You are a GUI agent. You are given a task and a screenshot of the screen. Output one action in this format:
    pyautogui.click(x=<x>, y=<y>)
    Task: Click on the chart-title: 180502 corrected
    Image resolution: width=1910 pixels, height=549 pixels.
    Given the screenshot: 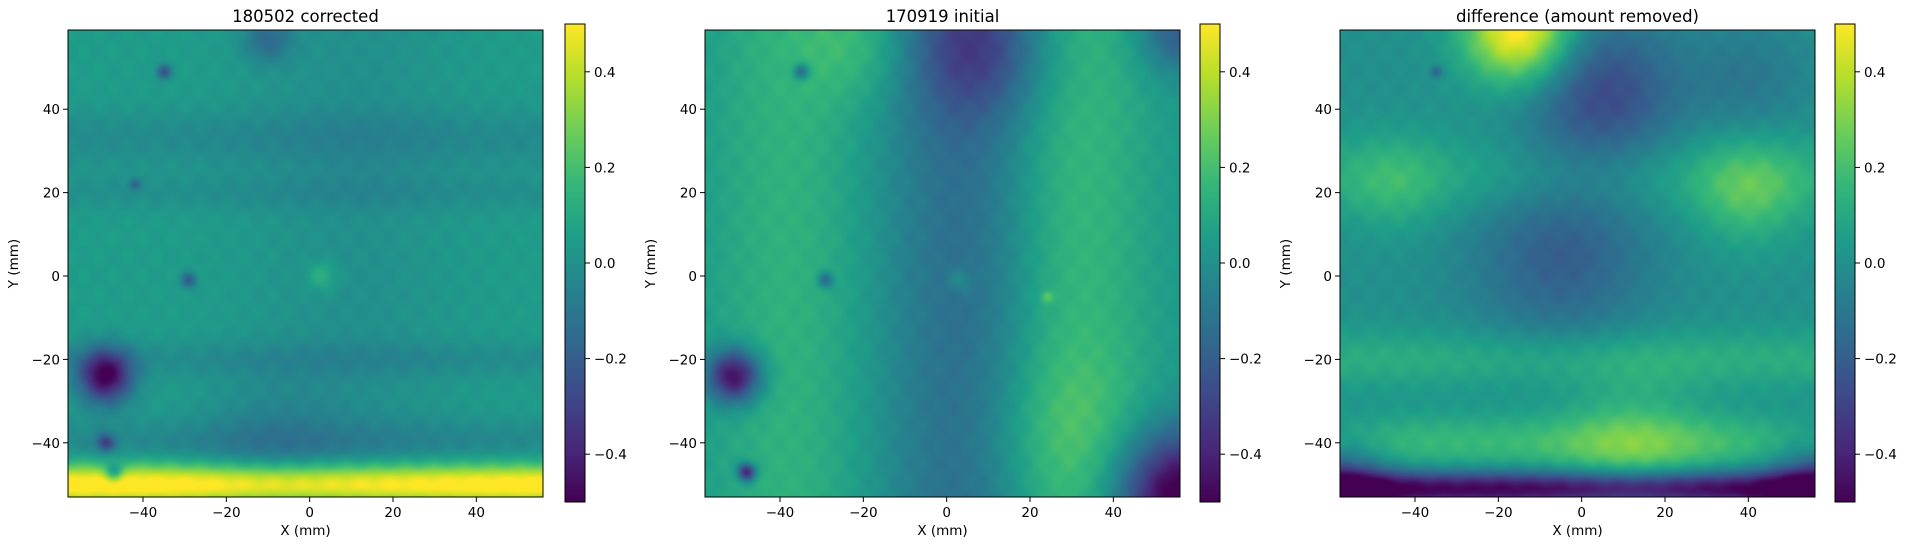 What is the action you would take?
    pyautogui.click(x=305, y=16)
    